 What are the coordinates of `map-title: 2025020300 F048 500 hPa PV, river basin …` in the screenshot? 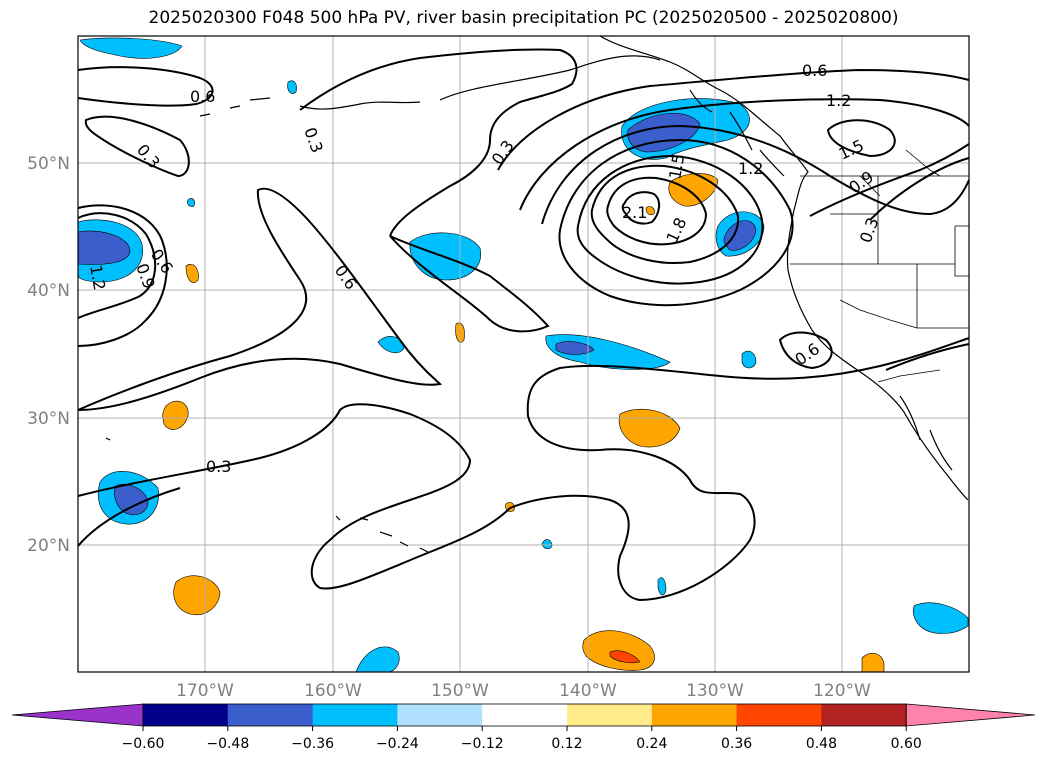 It's located at (523, 18).